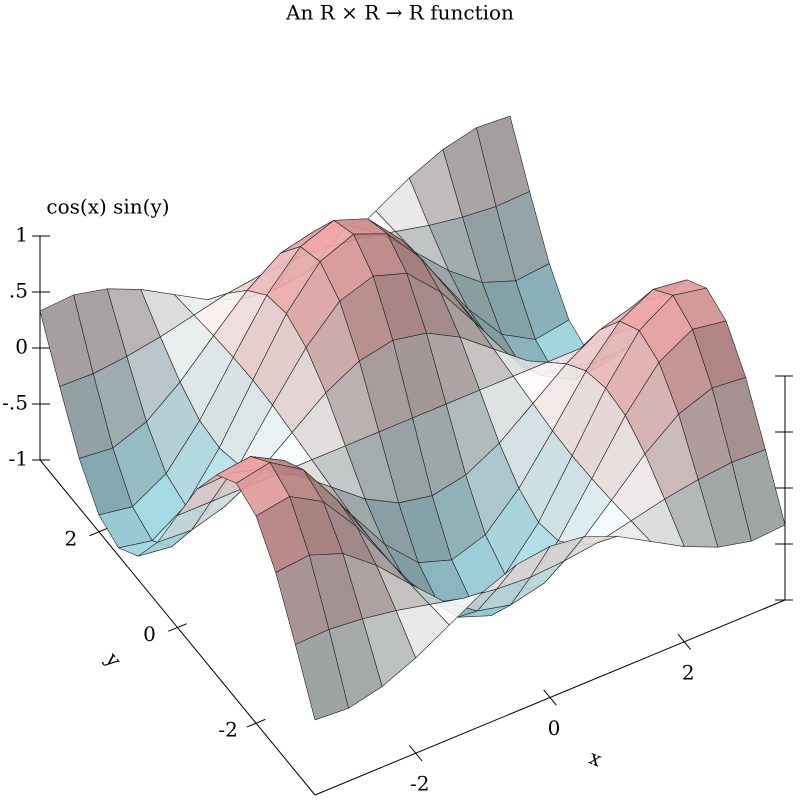  Describe the element at coordinates (21, 347) in the screenshot. I see `z-tick-label: 0` at that location.